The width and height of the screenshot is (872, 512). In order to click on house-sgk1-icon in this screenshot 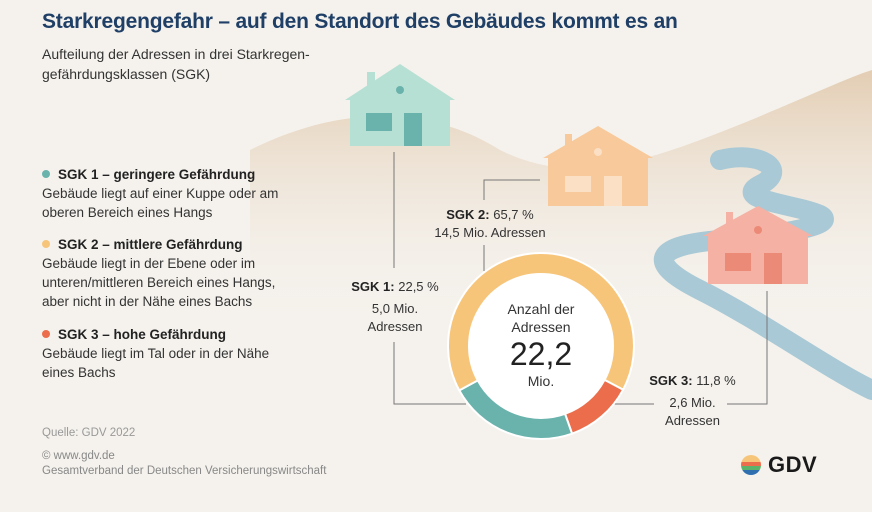, I will do `click(400, 105)`.